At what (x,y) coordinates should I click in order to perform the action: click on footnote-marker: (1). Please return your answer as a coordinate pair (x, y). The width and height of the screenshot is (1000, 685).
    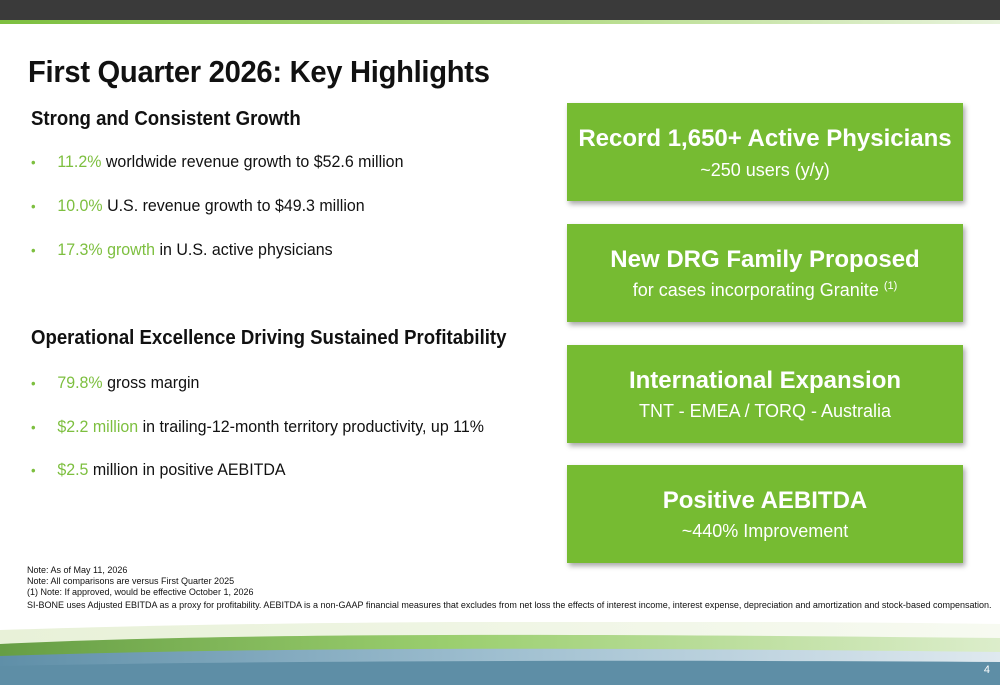
    Looking at the image, I should click on (890, 286).